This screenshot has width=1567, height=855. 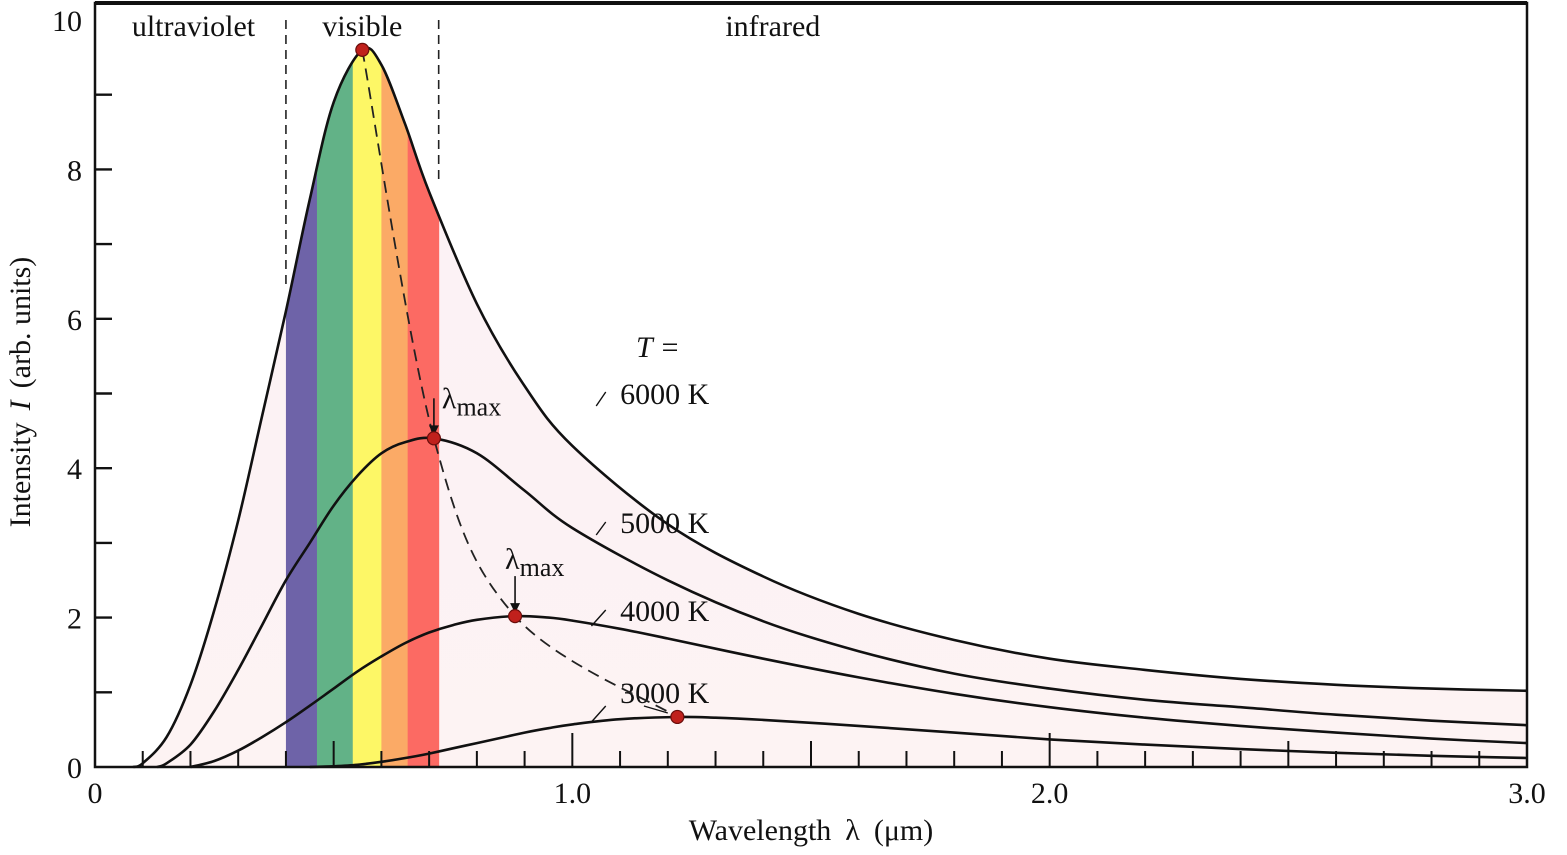 What do you see at coordinates (1527, 793) in the screenshot?
I see `x-tick-label: 3.0` at bounding box center [1527, 793].